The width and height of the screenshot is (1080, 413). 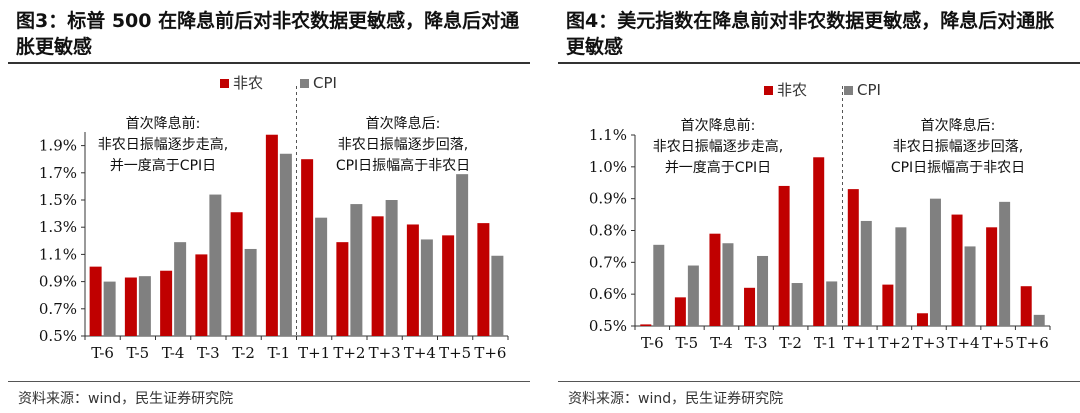 What do you see at coordinates (825, 343) in the screenshot?
I see `x-tick-label: T-1` at bounding box center [825, 343].